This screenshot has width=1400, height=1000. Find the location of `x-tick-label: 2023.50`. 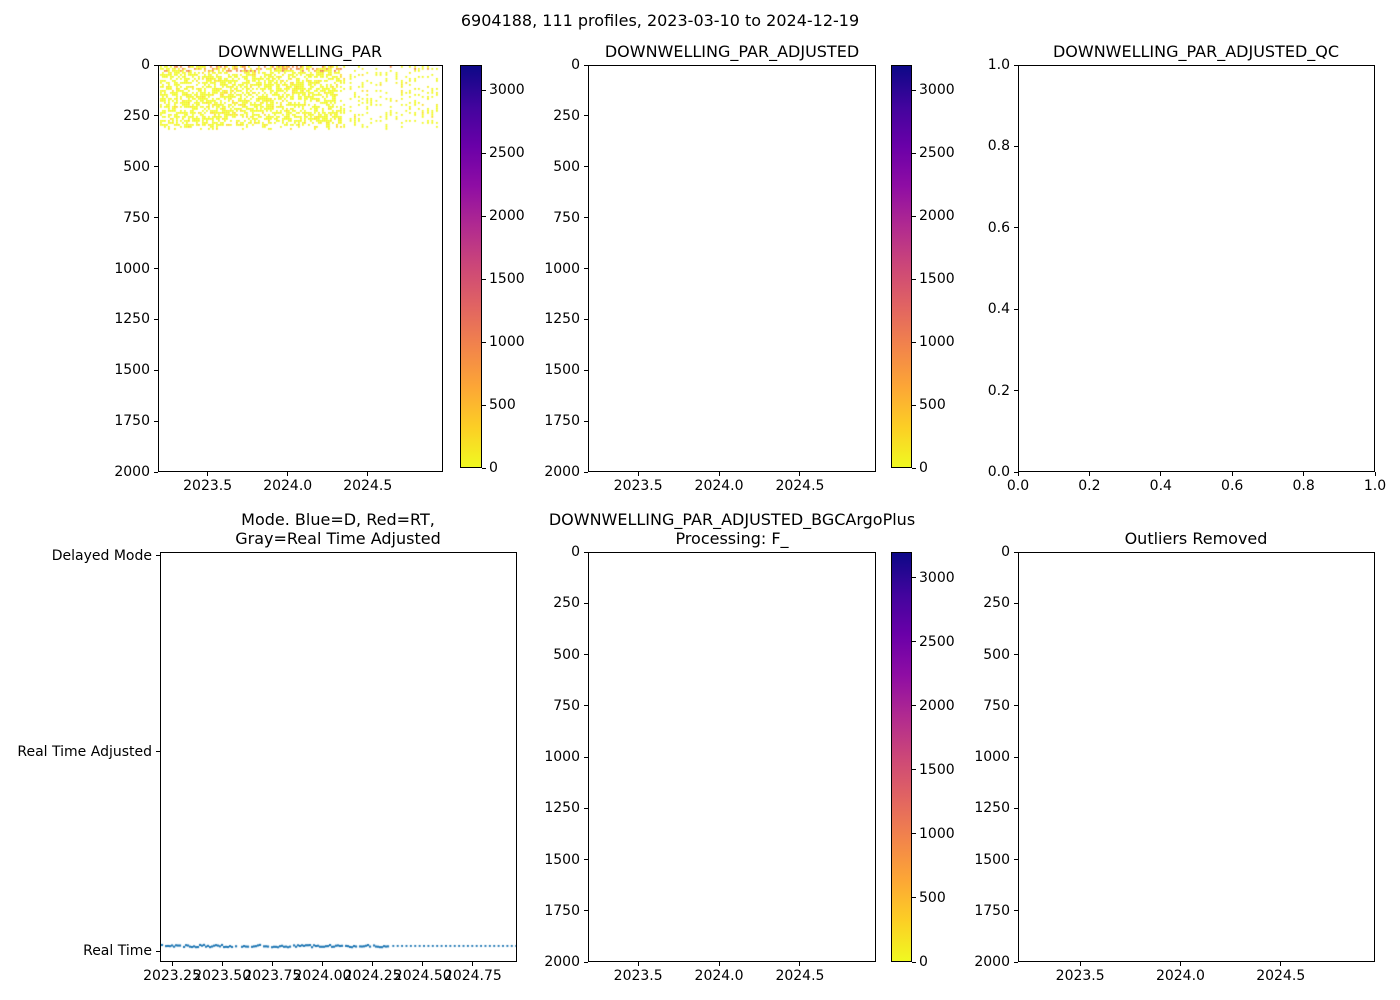

x-tick-label: 2023.50 is located at coordinates (222, 976).